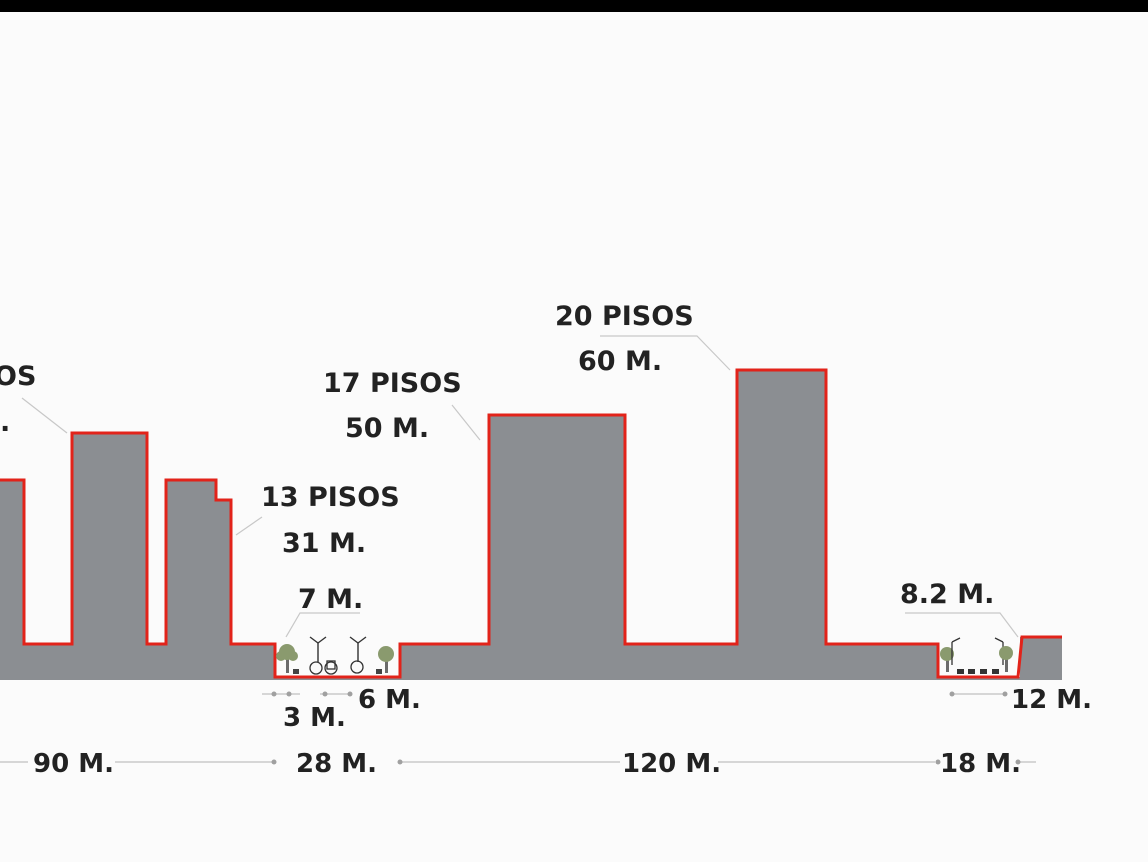 The height and width of the screenshot is (862, 1148). I want to click on sub-width-12-label: 12 M., so click(1051, 700).